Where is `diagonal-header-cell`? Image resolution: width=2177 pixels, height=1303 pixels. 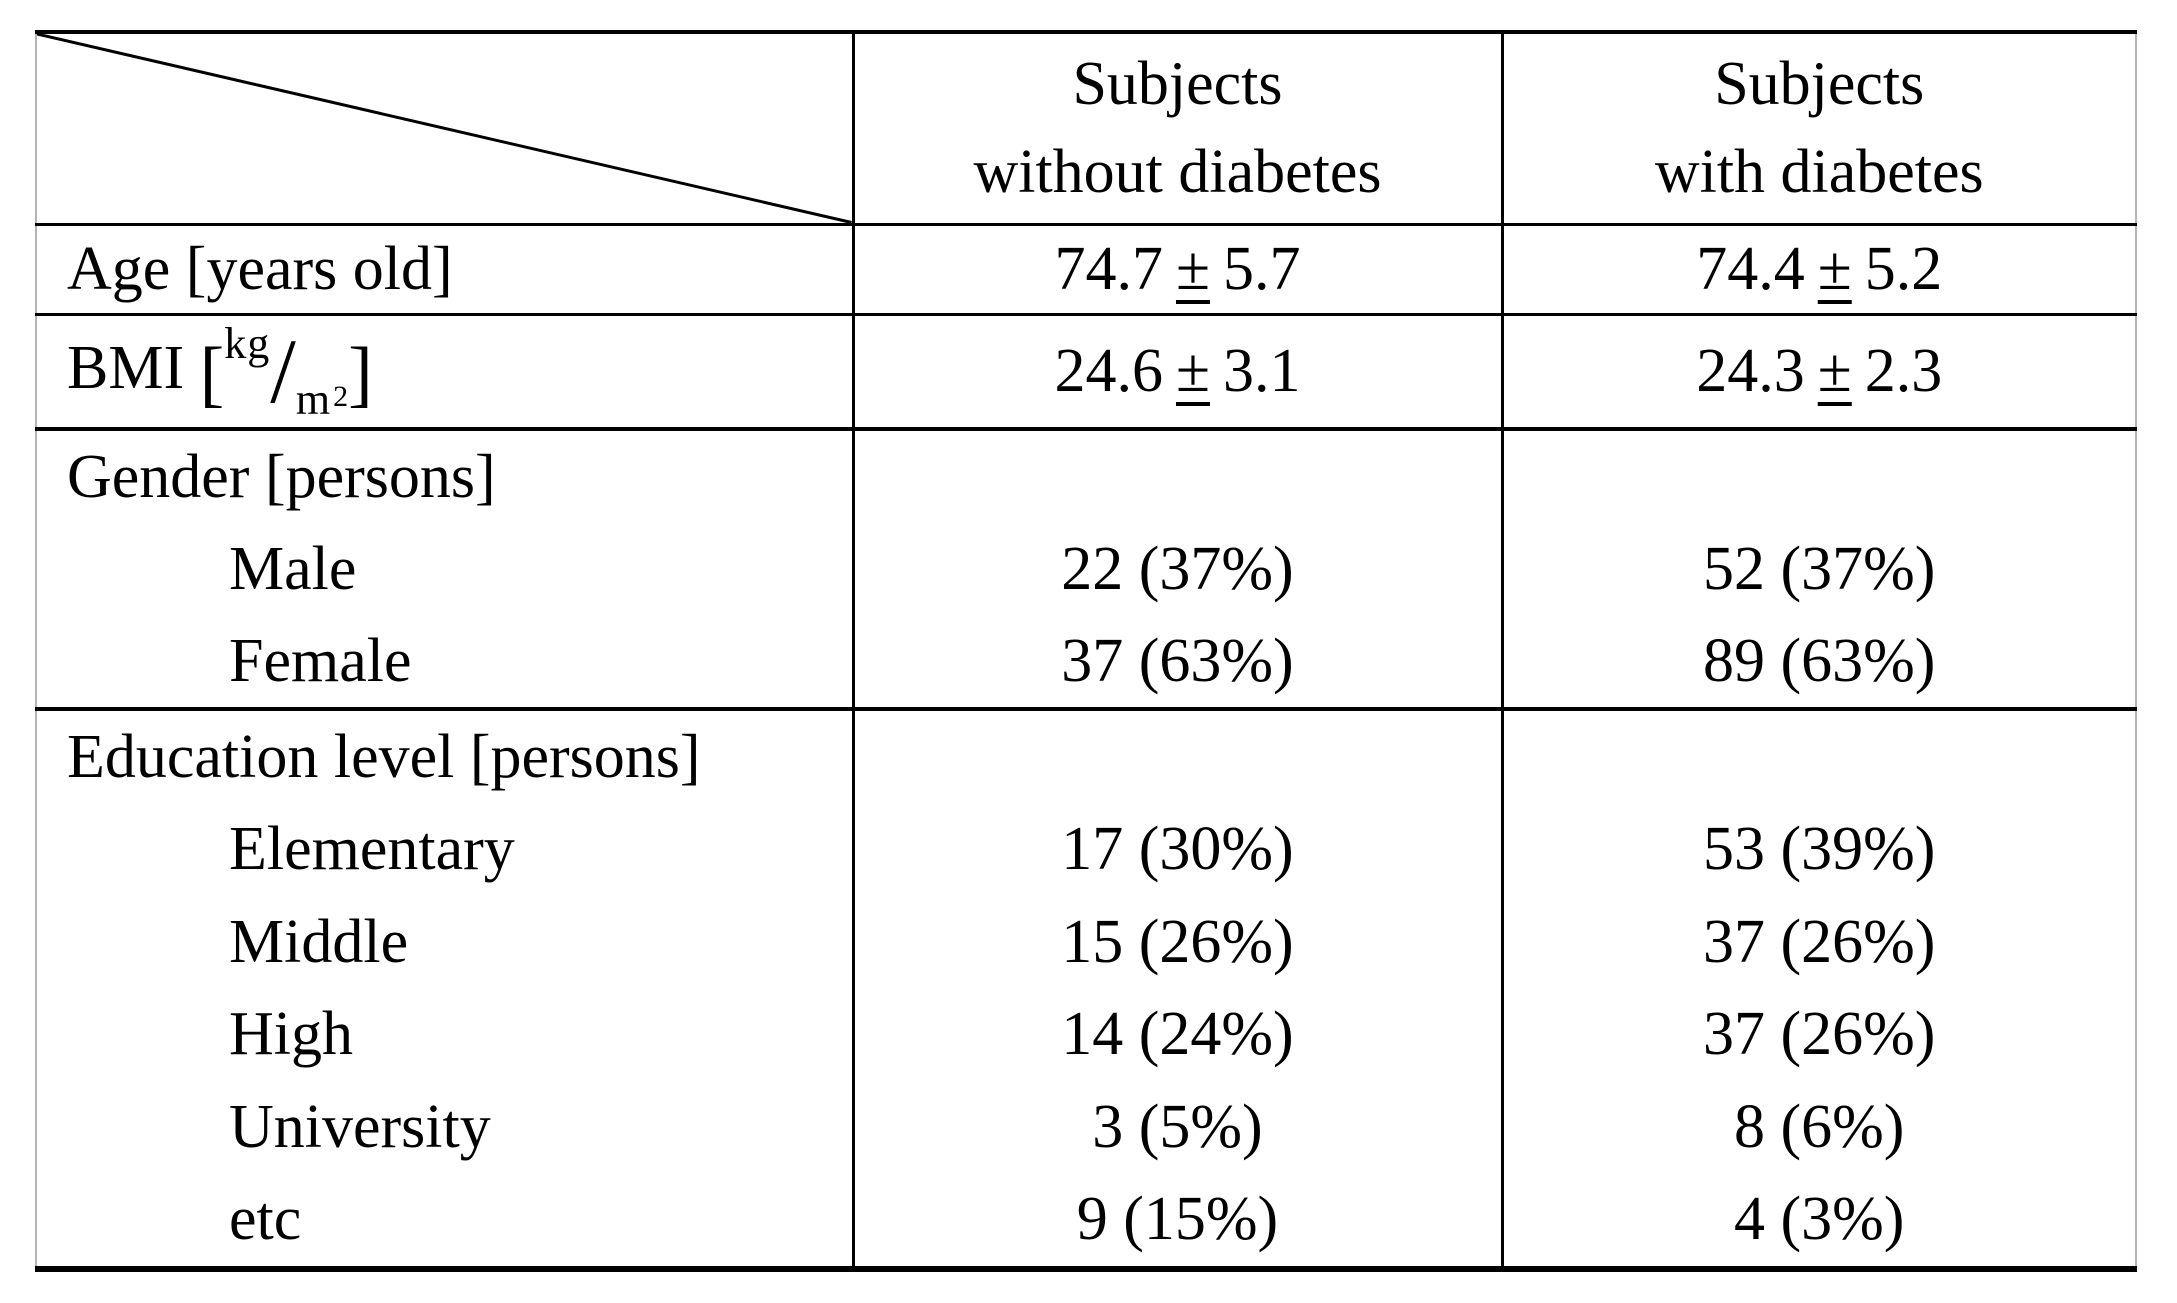
diagonal-header-cell is located at coordinates (445, 129).